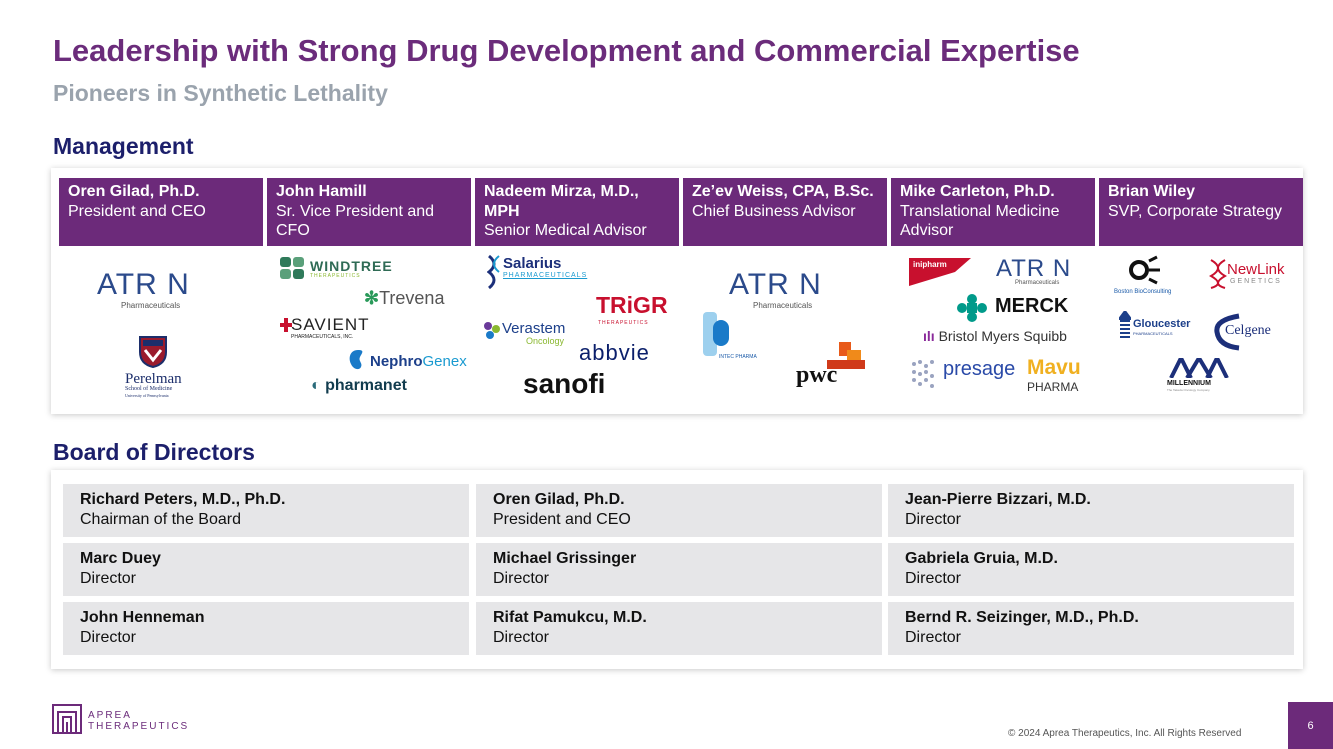 Image resolution: width=1333 pixels, height=749 pixels. What do you see at coordinates (1091, 510) in the screenshot?
I see `board-member: Jean-Pierre Bizzari, M.D. Director` at bounding box center [1091, 510].